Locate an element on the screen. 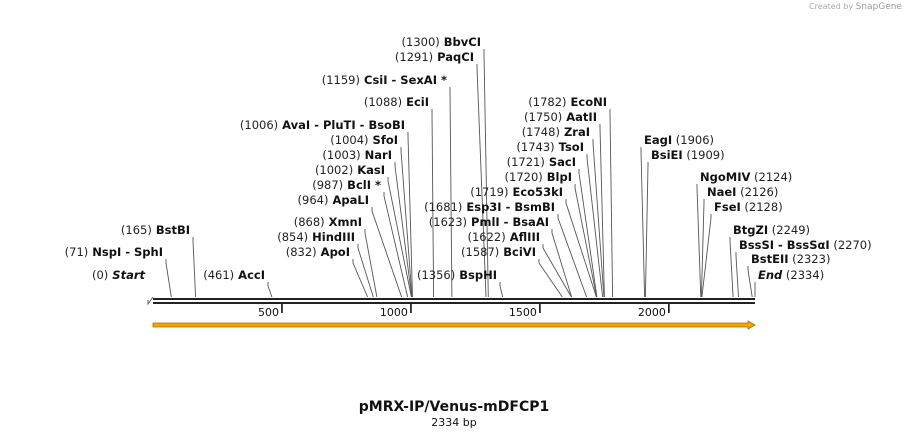  site-line-saci is located at coordinates (588, 233).